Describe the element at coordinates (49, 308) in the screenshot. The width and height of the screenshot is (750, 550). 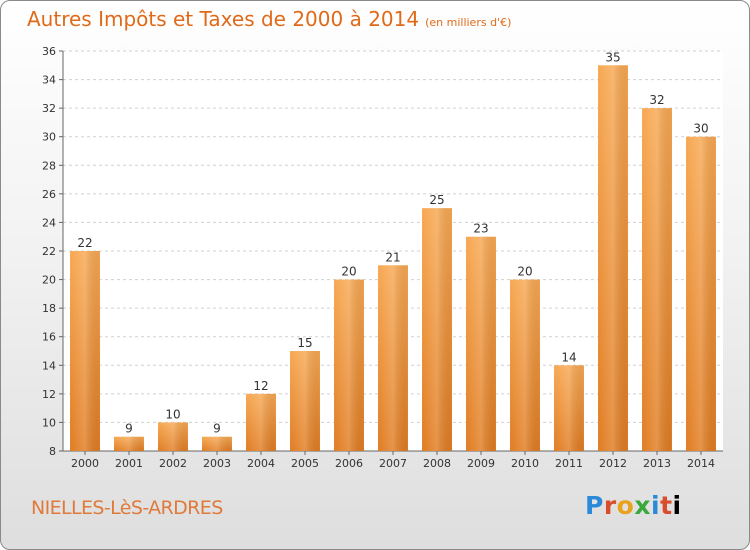
I see `y-tick-label: 18` at that location.